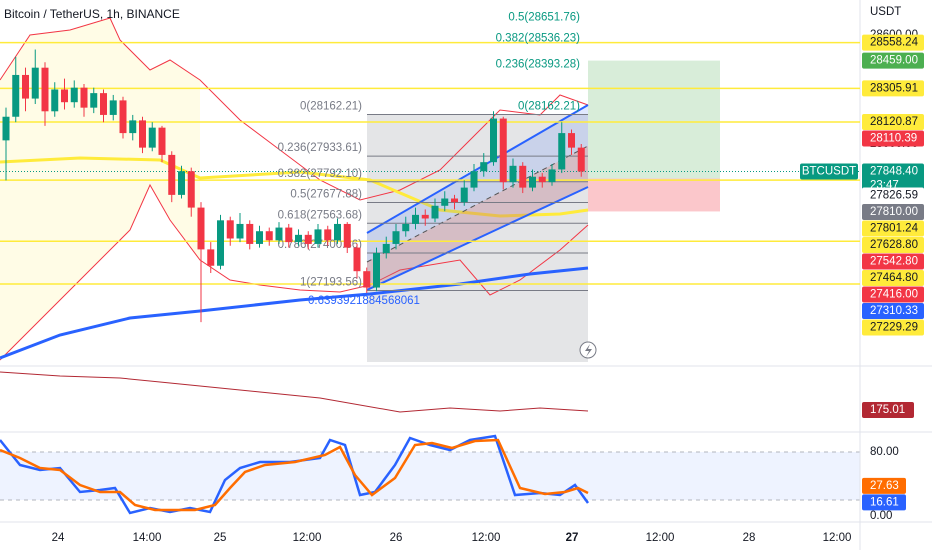 This screenshot has height=550, width=932. Describe the element at coordinates (331, 283) in the screenshot. I see `fib-label: 1(27193.56)` at that location.